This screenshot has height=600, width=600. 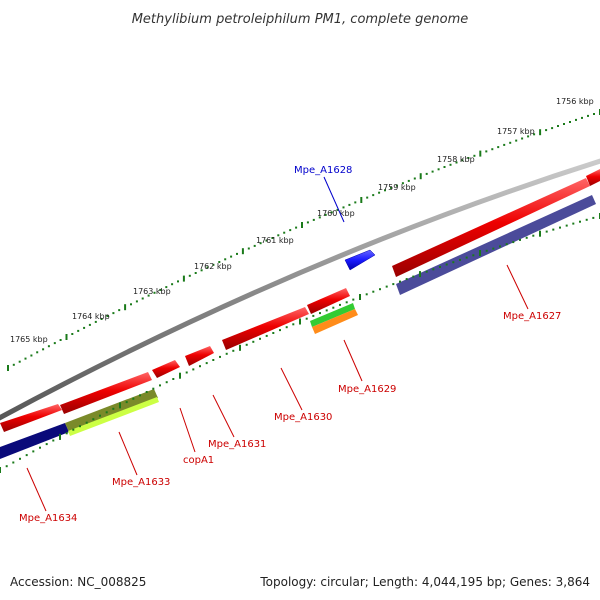 What do you see at coordinates (29, 339) in the screenshot?
I see `tick-label: 1765 kbp` at bounding box center [29, 339].